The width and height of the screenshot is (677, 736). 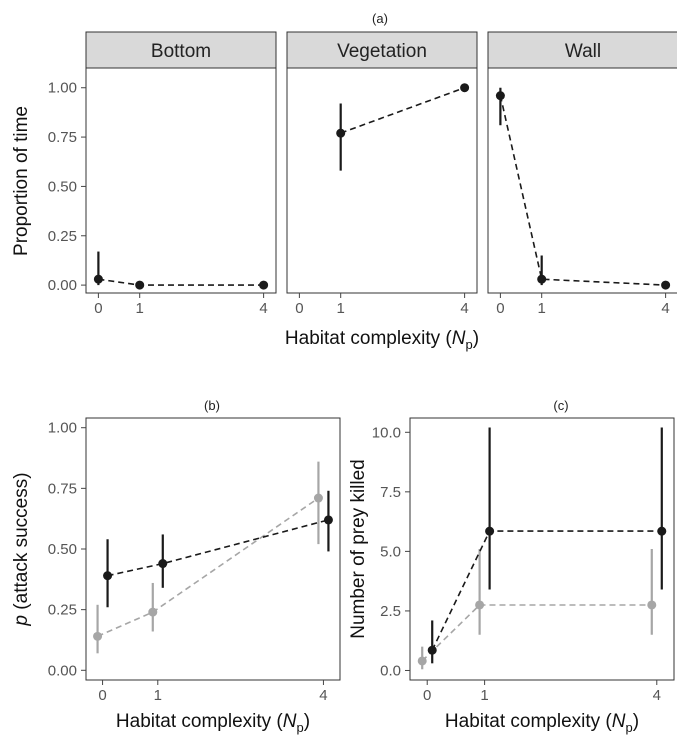 I want to click on panel-b-y-tick-label: 0.75, so click(x=62, y=488).